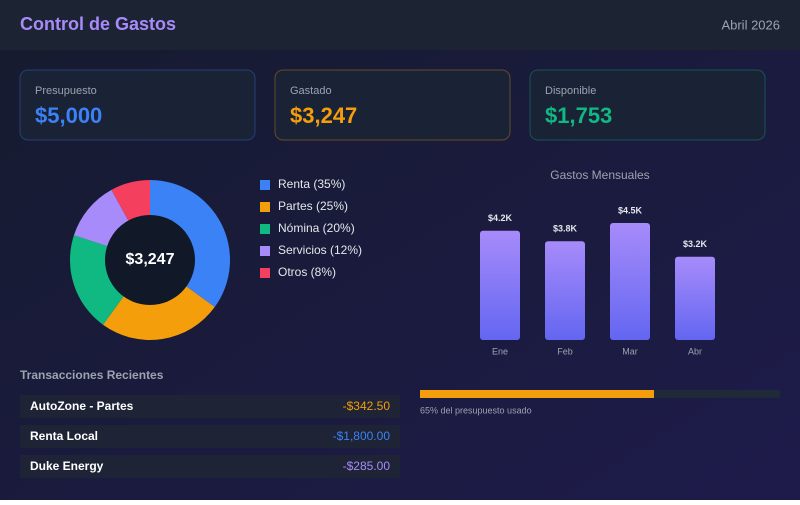 The image size is (800, 505). I want to click on date: Abril 2026, so click(750, 24).